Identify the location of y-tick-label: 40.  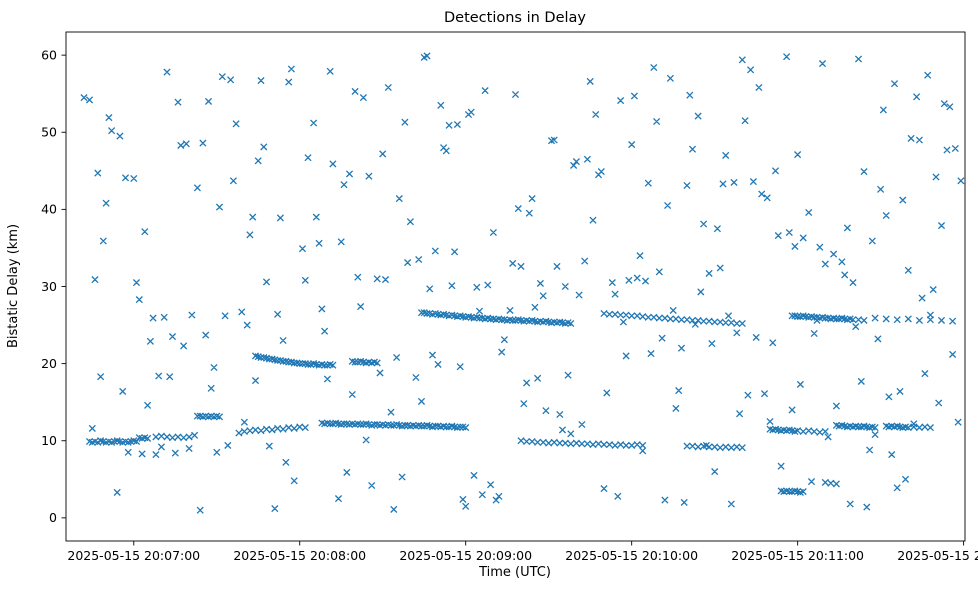
(49, 209).